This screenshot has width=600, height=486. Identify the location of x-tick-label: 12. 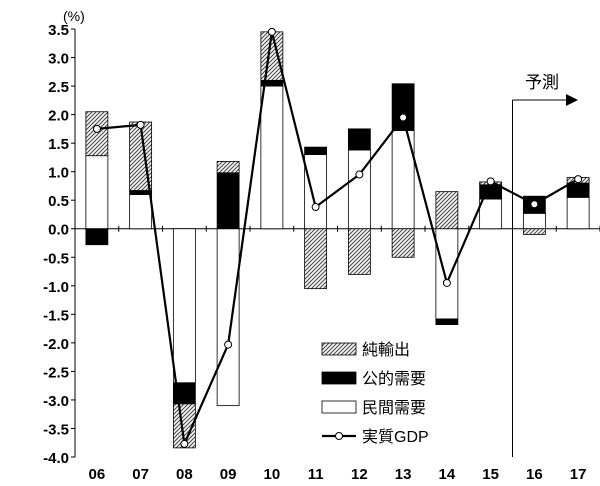
(359, 474).